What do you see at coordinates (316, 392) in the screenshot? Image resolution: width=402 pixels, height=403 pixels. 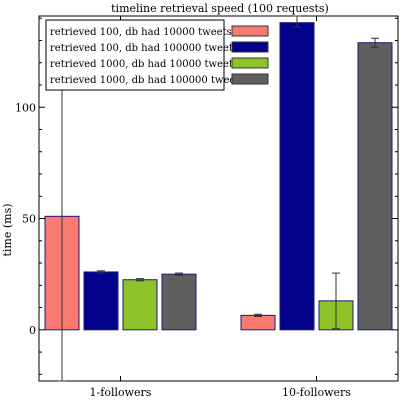 I see `x-tick-label-10-followers: 10-followers` at bounding box center [316, 392].